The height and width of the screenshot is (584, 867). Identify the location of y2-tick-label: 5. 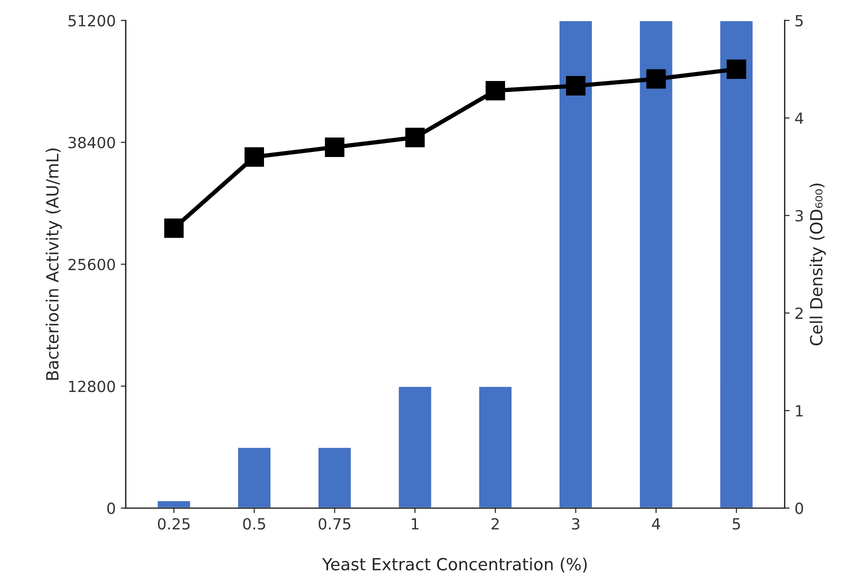
(799, 20).